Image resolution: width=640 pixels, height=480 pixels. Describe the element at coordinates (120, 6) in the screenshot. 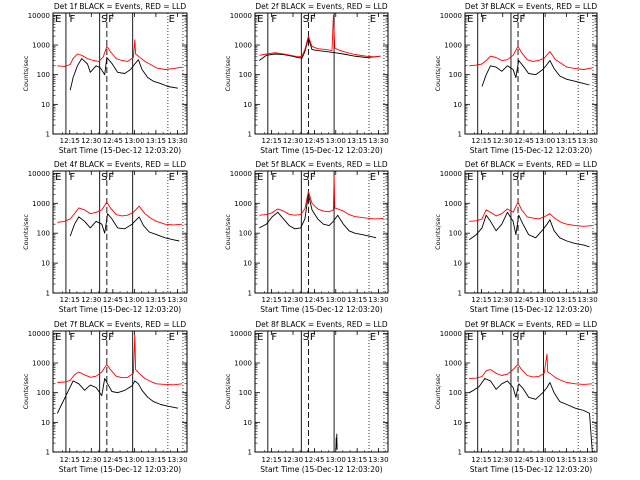

I see `panel-title: Det 1f BLACK = Events, RED = LLD` at that location.